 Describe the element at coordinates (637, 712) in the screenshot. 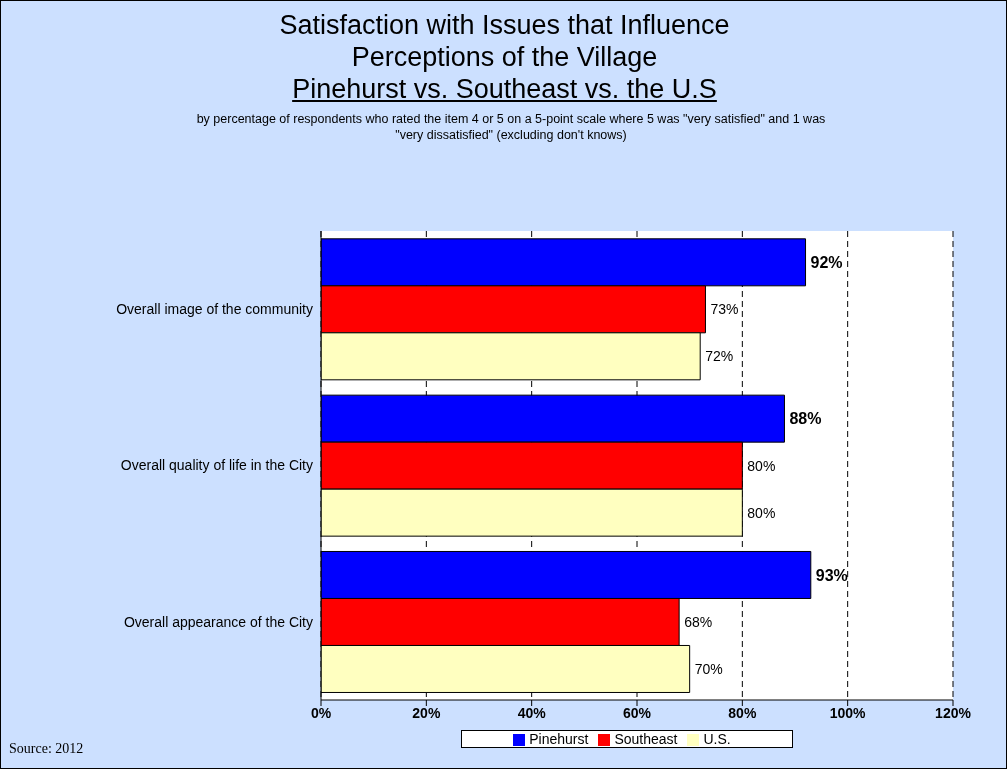

I see `x-tick-label: 60%` at that location.